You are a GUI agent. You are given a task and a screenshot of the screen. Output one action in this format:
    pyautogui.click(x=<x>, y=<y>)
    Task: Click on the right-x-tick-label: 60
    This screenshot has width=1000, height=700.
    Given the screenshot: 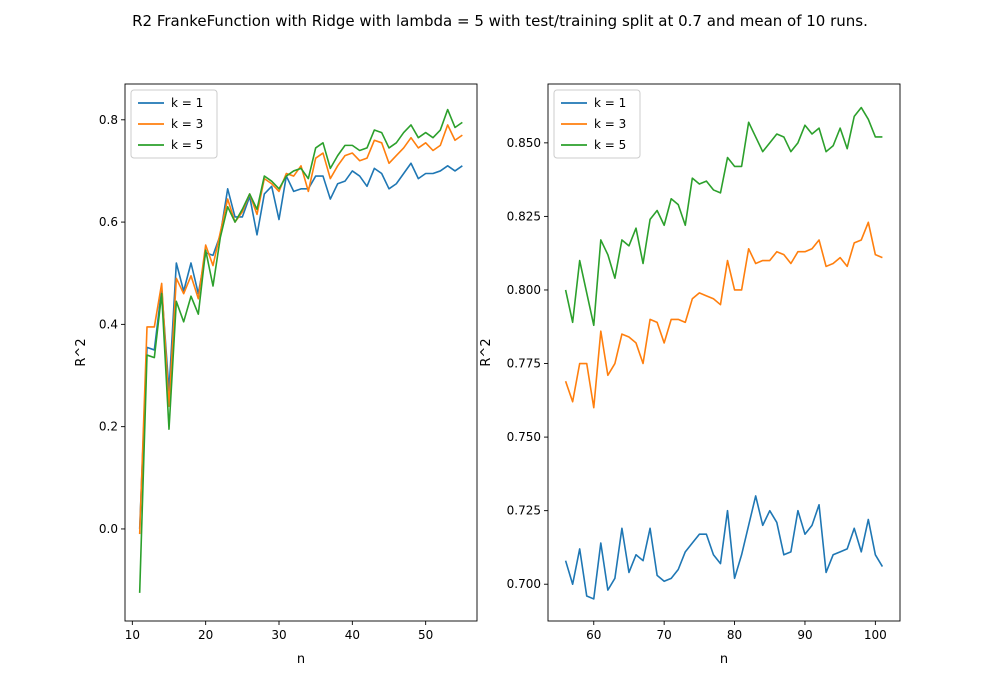 What is the action you would take?
    pyautogui.click(x=593, y=635)
    